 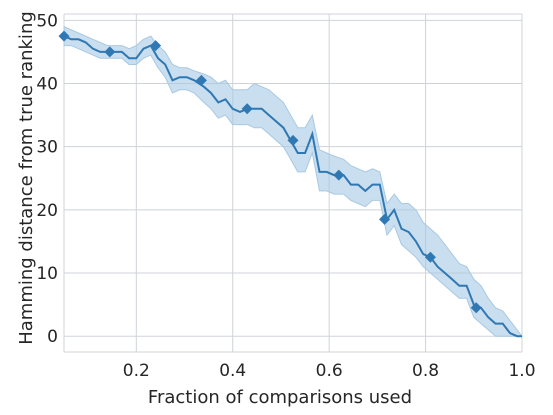 I want to click on x-tick-label: 0.6, so click(x=329, y=371).